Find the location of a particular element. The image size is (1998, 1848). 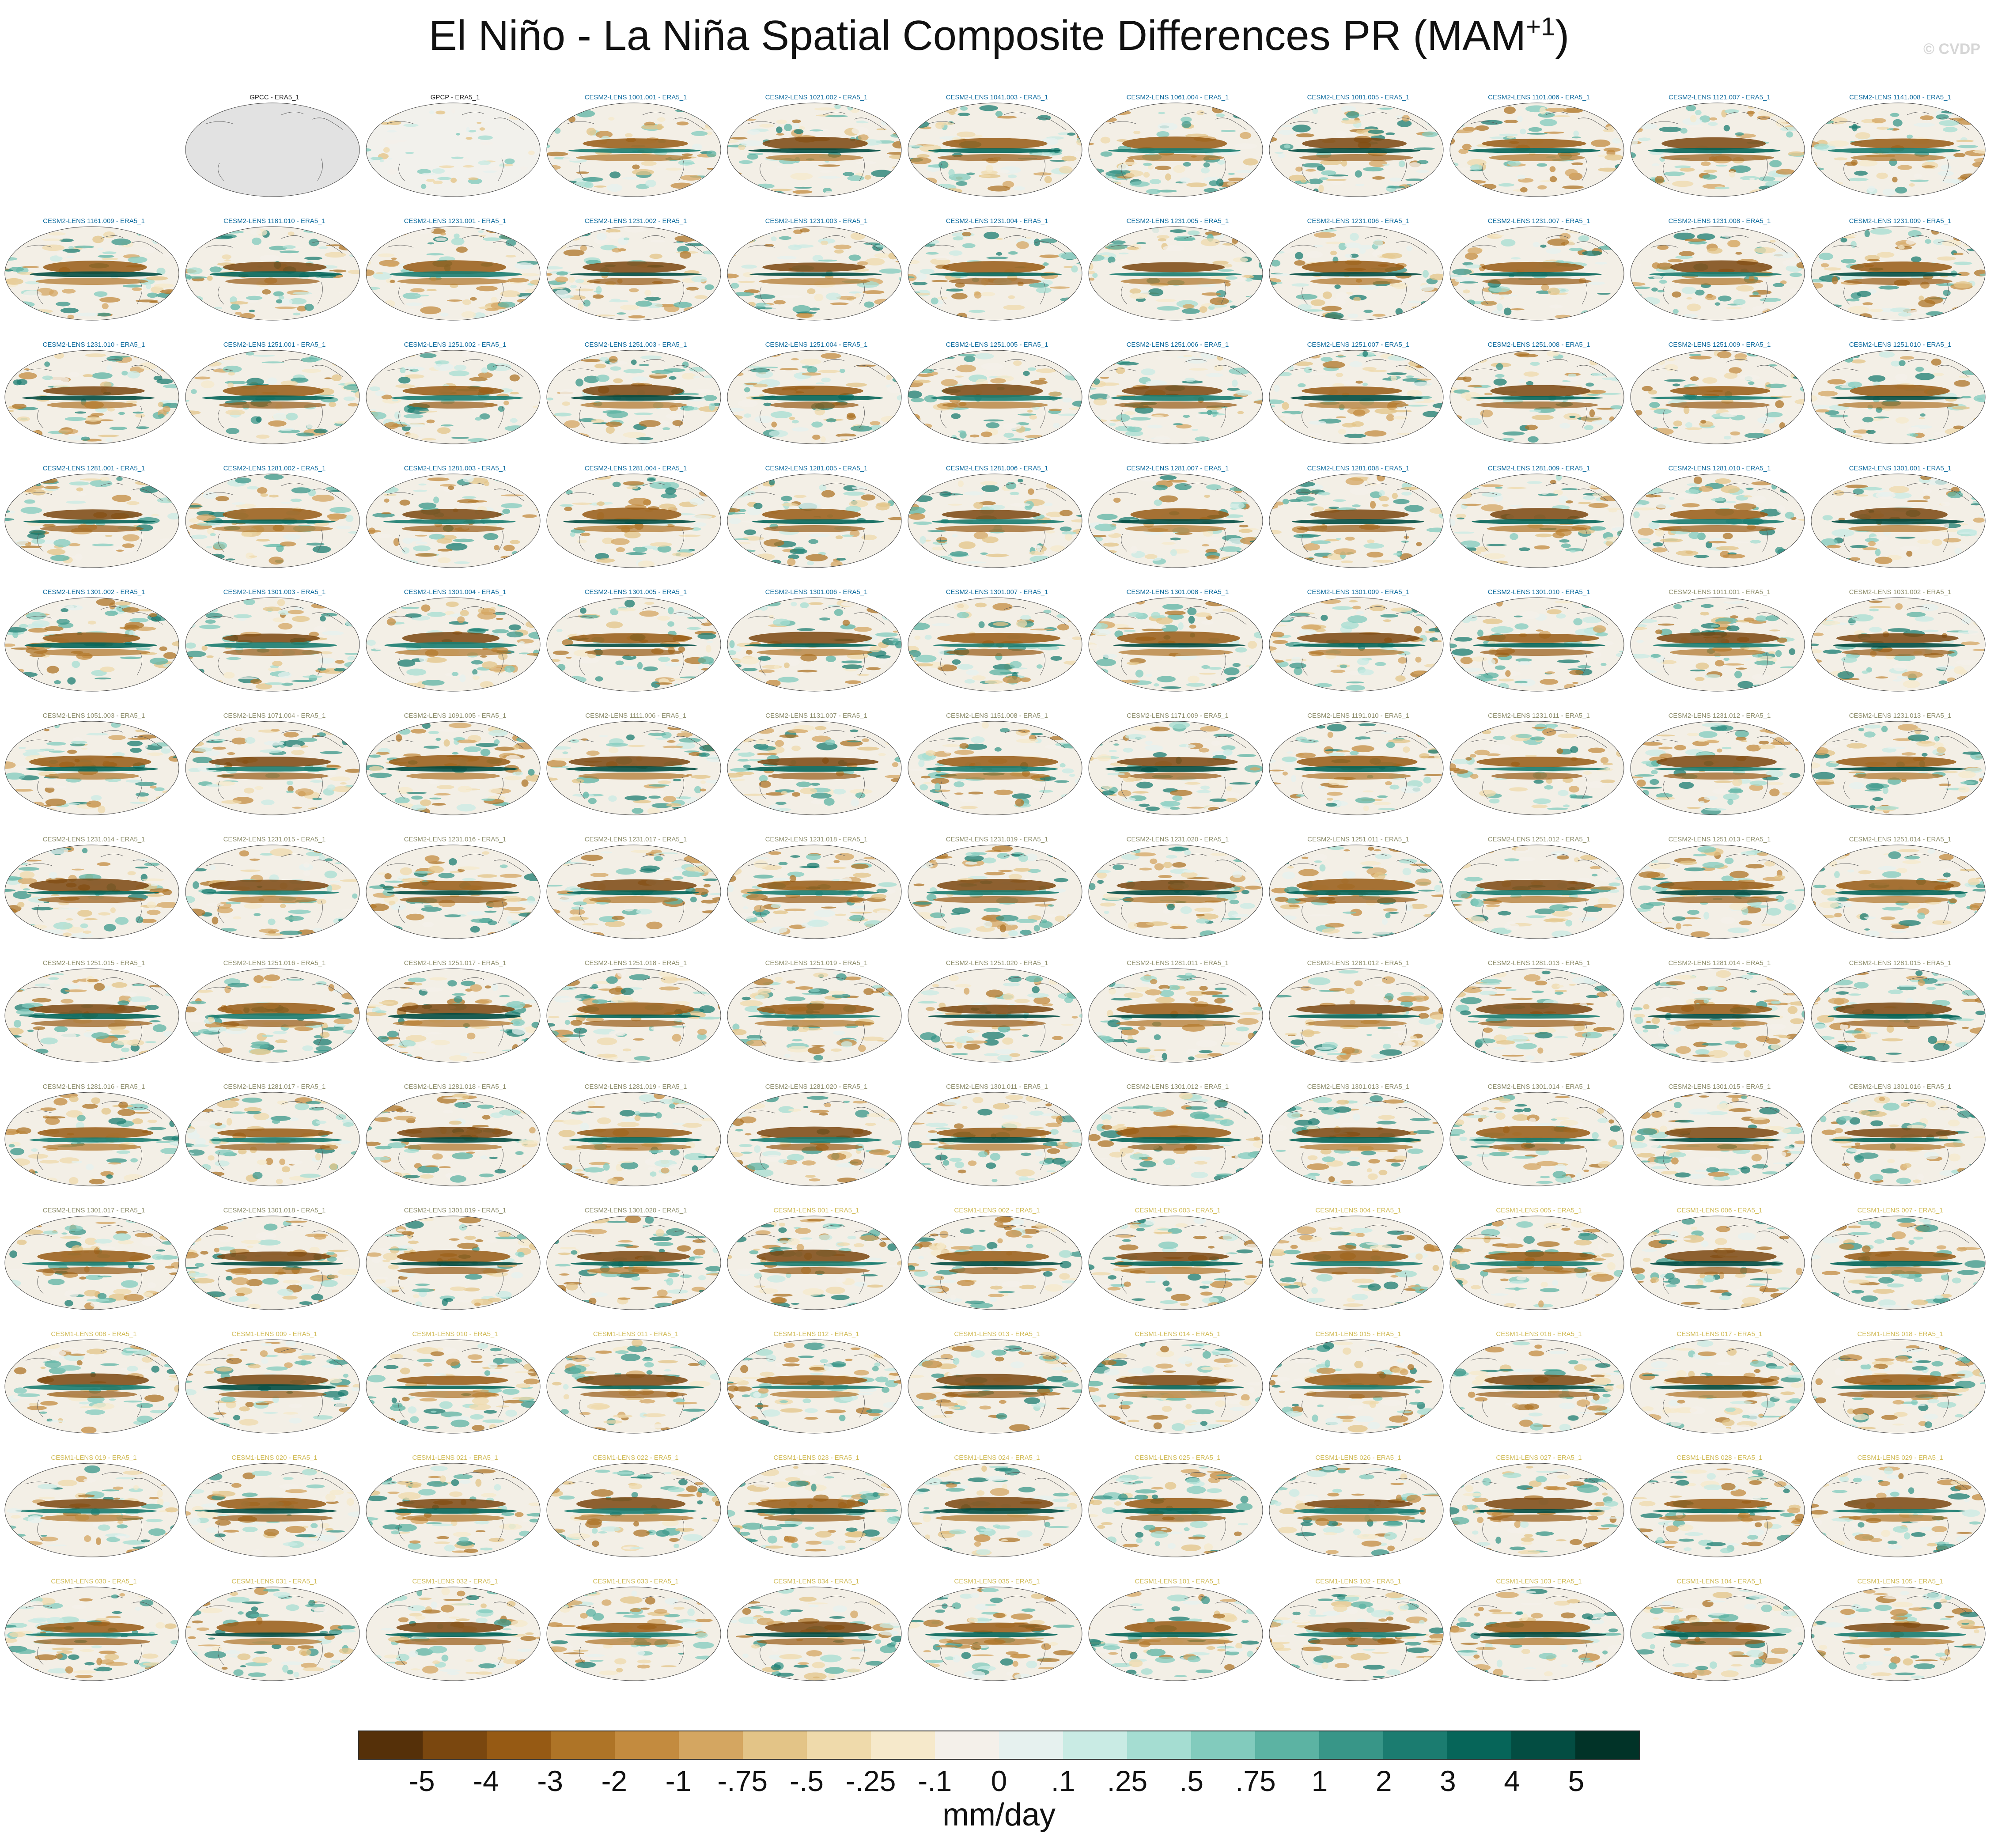

panel-title: CESM2-LENS 1231.003 - ERA5_1 is located at coordinates (816, 221).